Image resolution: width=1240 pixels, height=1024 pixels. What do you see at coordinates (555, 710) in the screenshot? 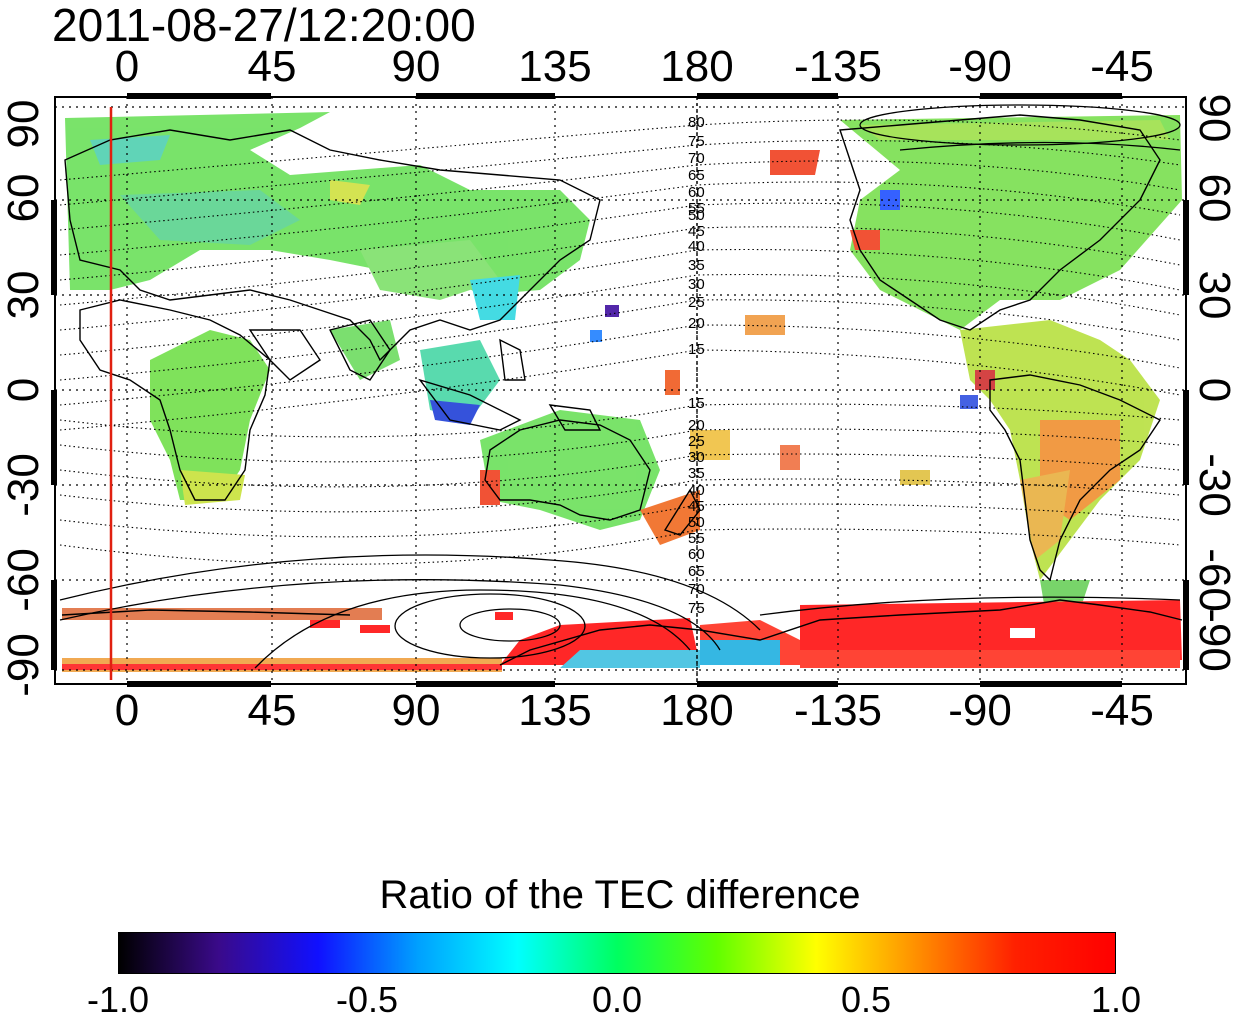
I see `lon-tick-bottom: 135` at bounding box center [555, 710].